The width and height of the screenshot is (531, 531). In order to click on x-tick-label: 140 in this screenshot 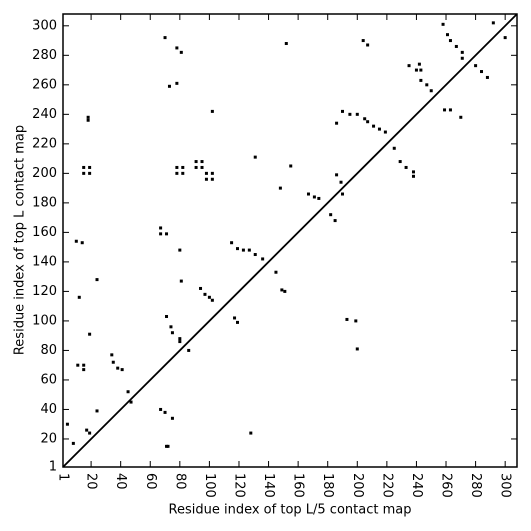, I will do `click(268, 485)`.